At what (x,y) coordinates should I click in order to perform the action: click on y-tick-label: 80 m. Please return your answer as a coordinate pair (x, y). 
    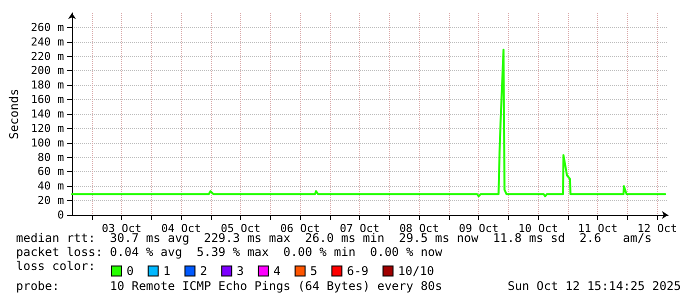
    Looking at the image, I should click on (51, 157).